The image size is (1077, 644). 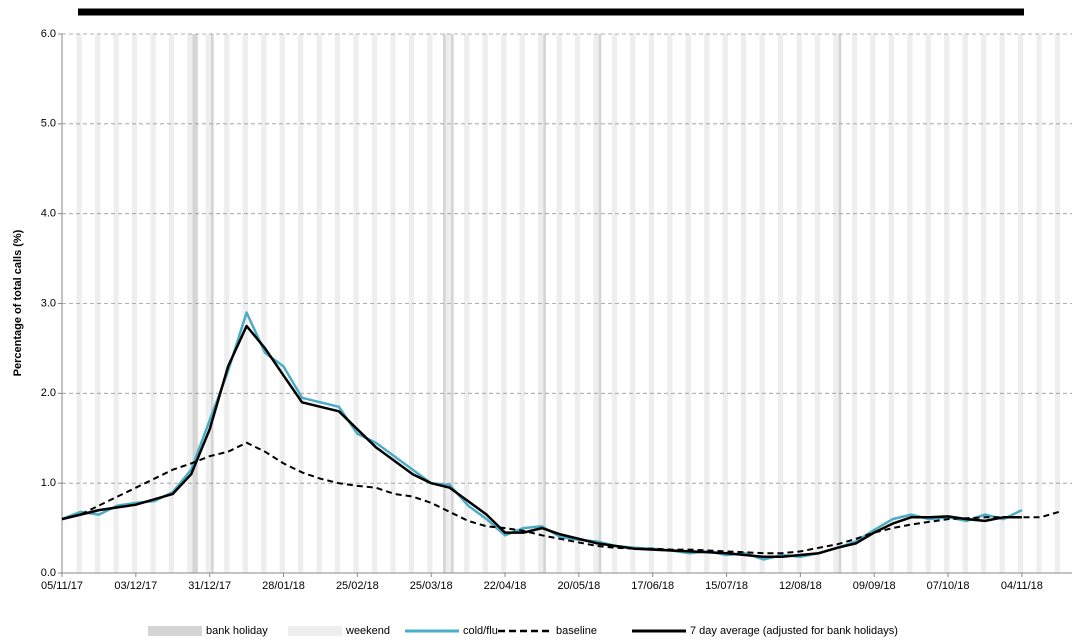 What do you see at coordinates (431, 586) in the screenshot?
I see `x-tick-label: 25/03/18` at bounding box center [431, 586].